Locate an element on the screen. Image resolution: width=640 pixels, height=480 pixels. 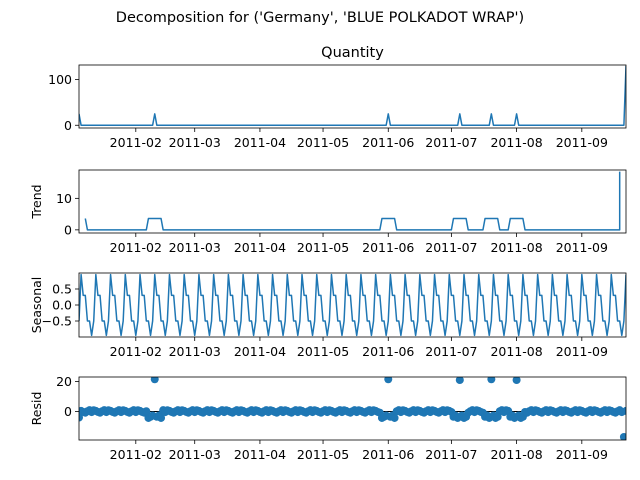
y-axis-label: Trend is located at coordinates (36, 201).